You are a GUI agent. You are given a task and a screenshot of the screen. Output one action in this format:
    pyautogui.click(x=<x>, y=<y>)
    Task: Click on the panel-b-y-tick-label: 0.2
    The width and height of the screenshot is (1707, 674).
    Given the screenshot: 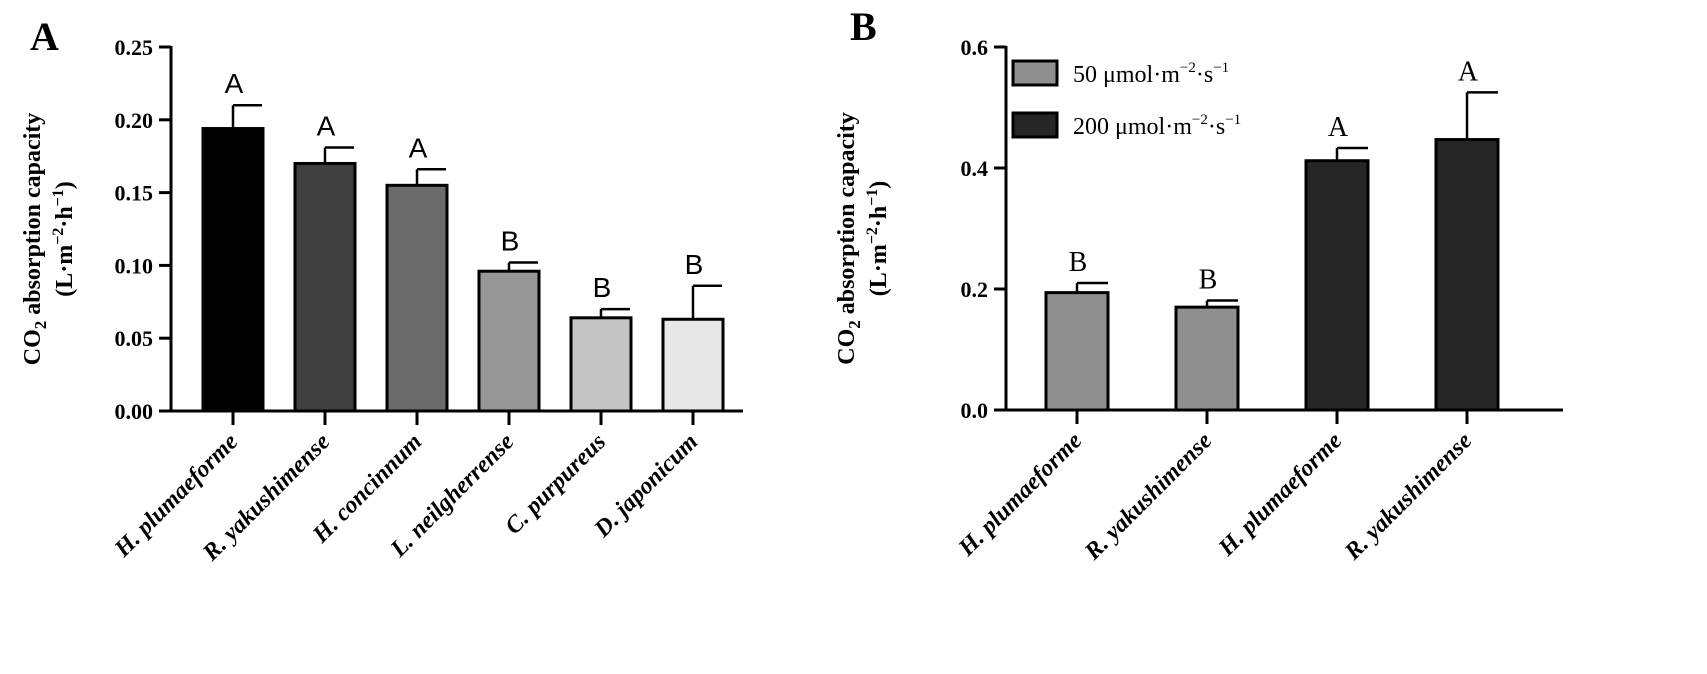 What is the action you would take?
    pyautogui.click(x=975, y=289)
    